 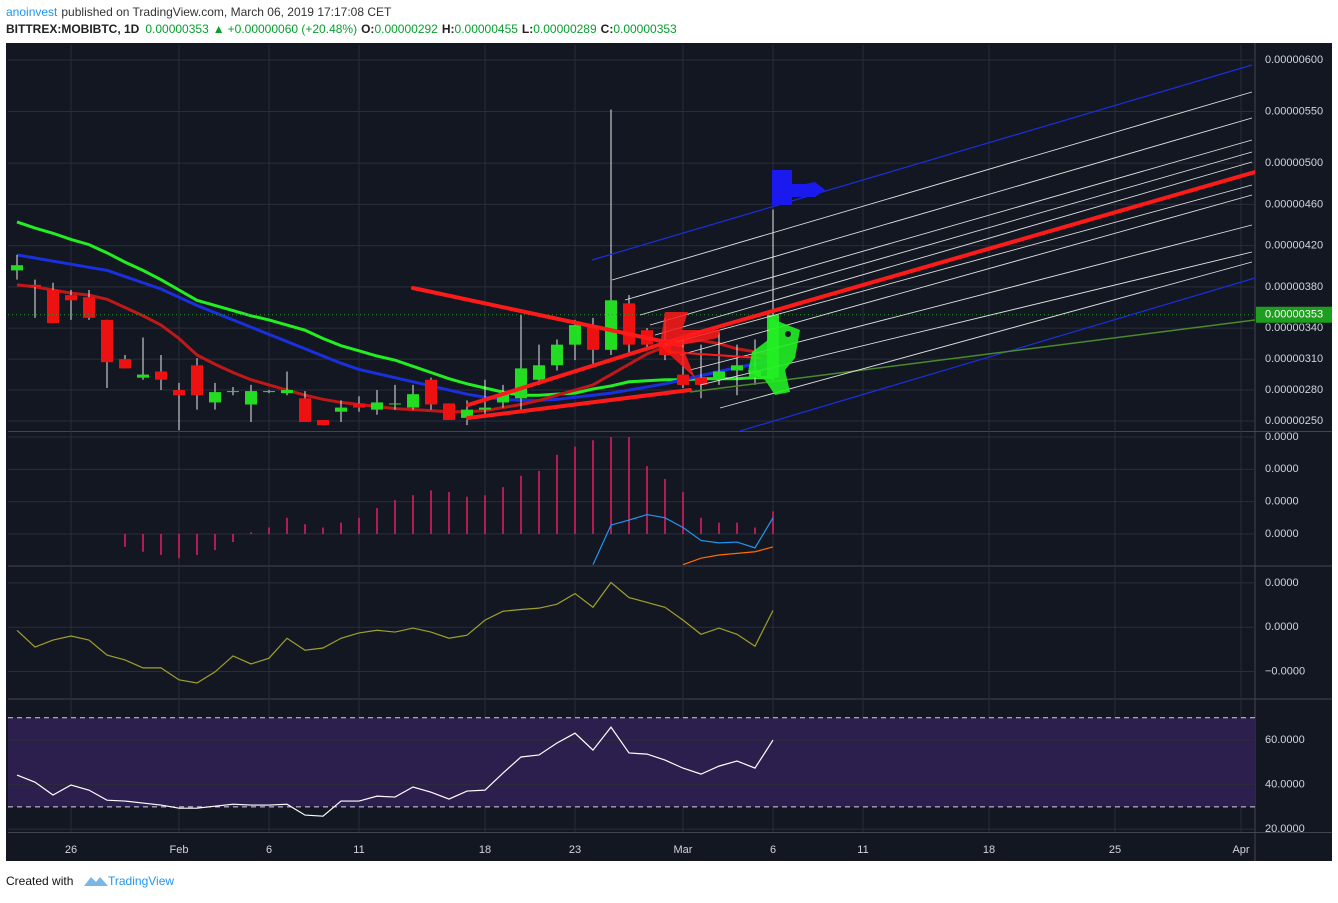 I want to click on x-tick-label: Apr, so click(x=1240, y=850).